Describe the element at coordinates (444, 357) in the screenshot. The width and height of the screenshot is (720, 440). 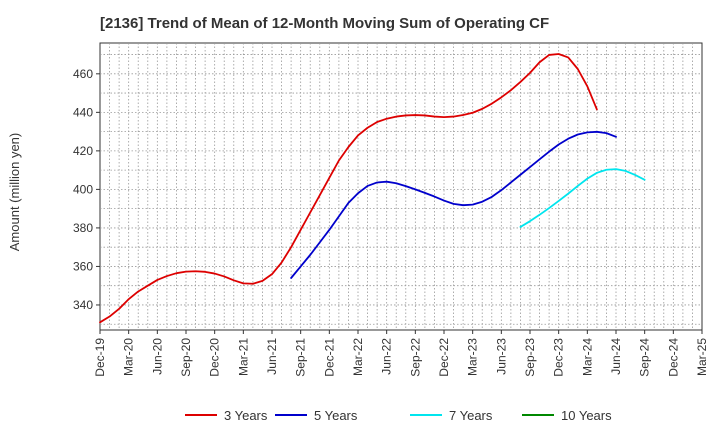
I see `x-tick-label: Dec-22` at that location.